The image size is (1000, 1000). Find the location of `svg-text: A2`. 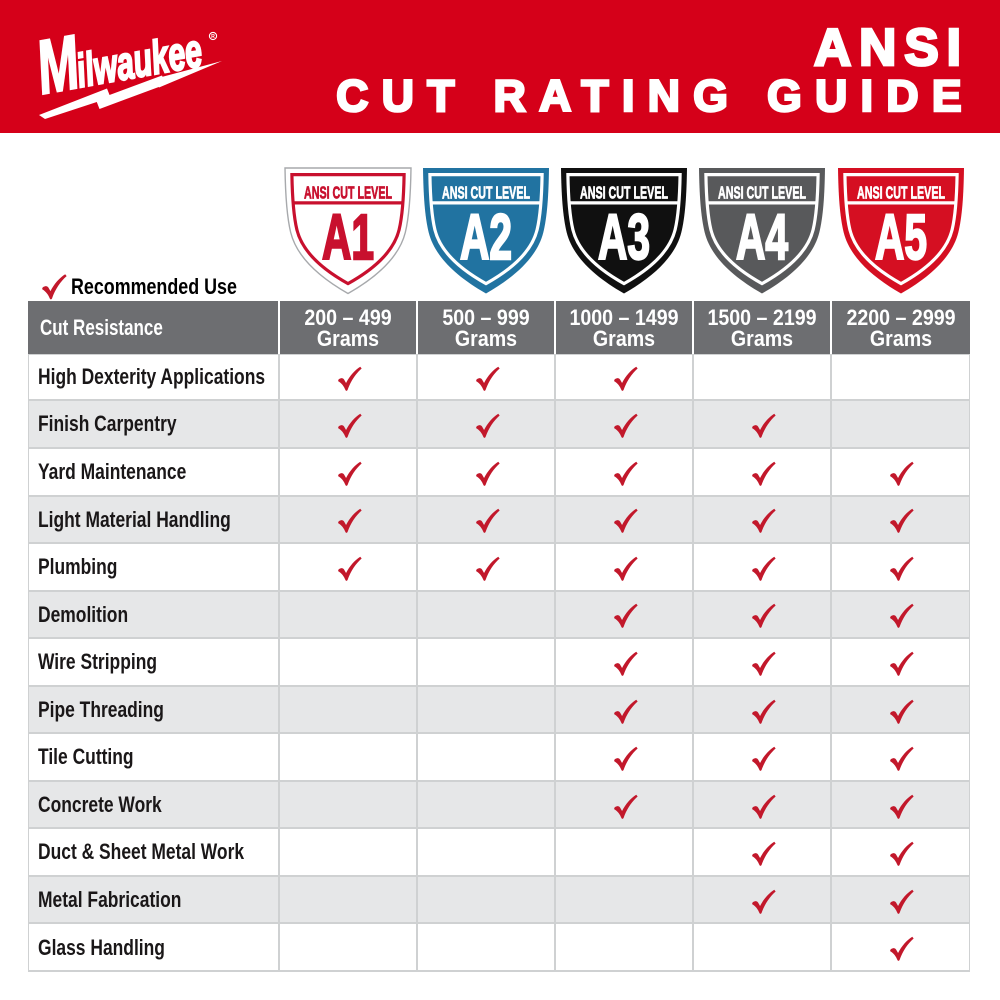

svg-text: A2 is located at coordinates (486, 237).